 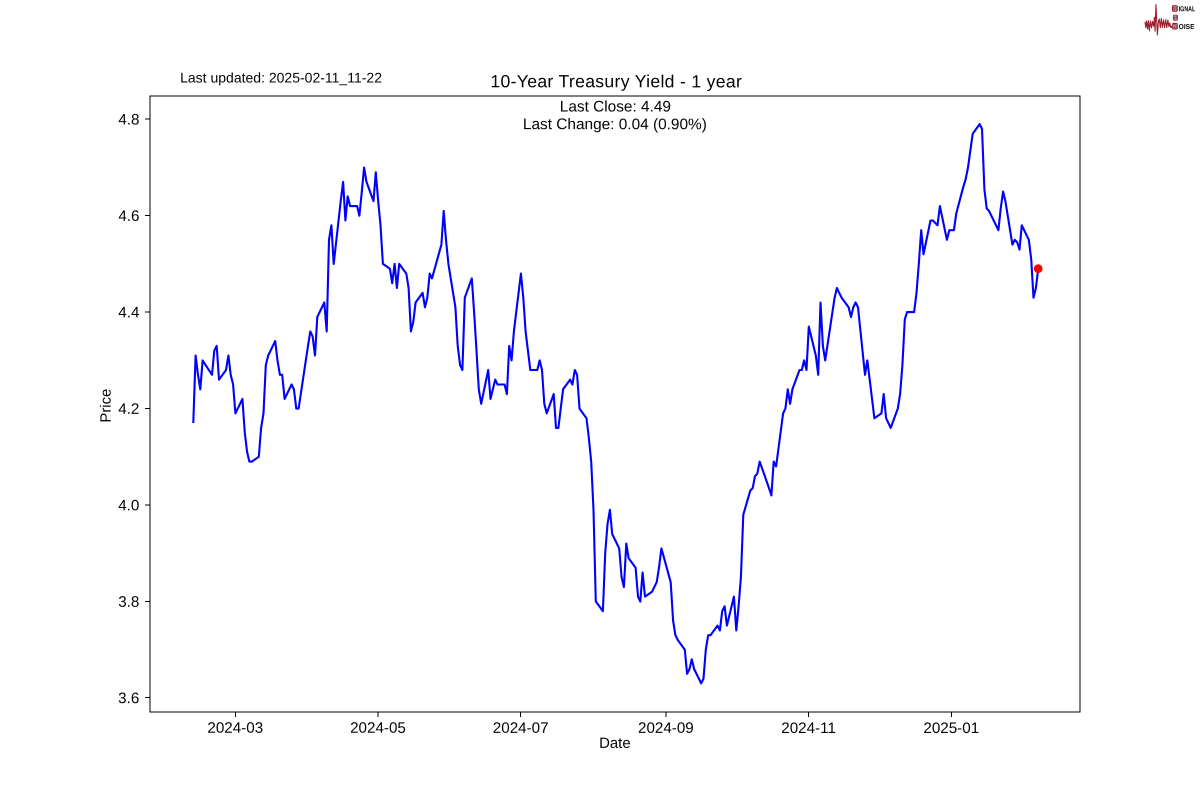 I want to click on svg-text: 4.8, so click(x=128, y=120).